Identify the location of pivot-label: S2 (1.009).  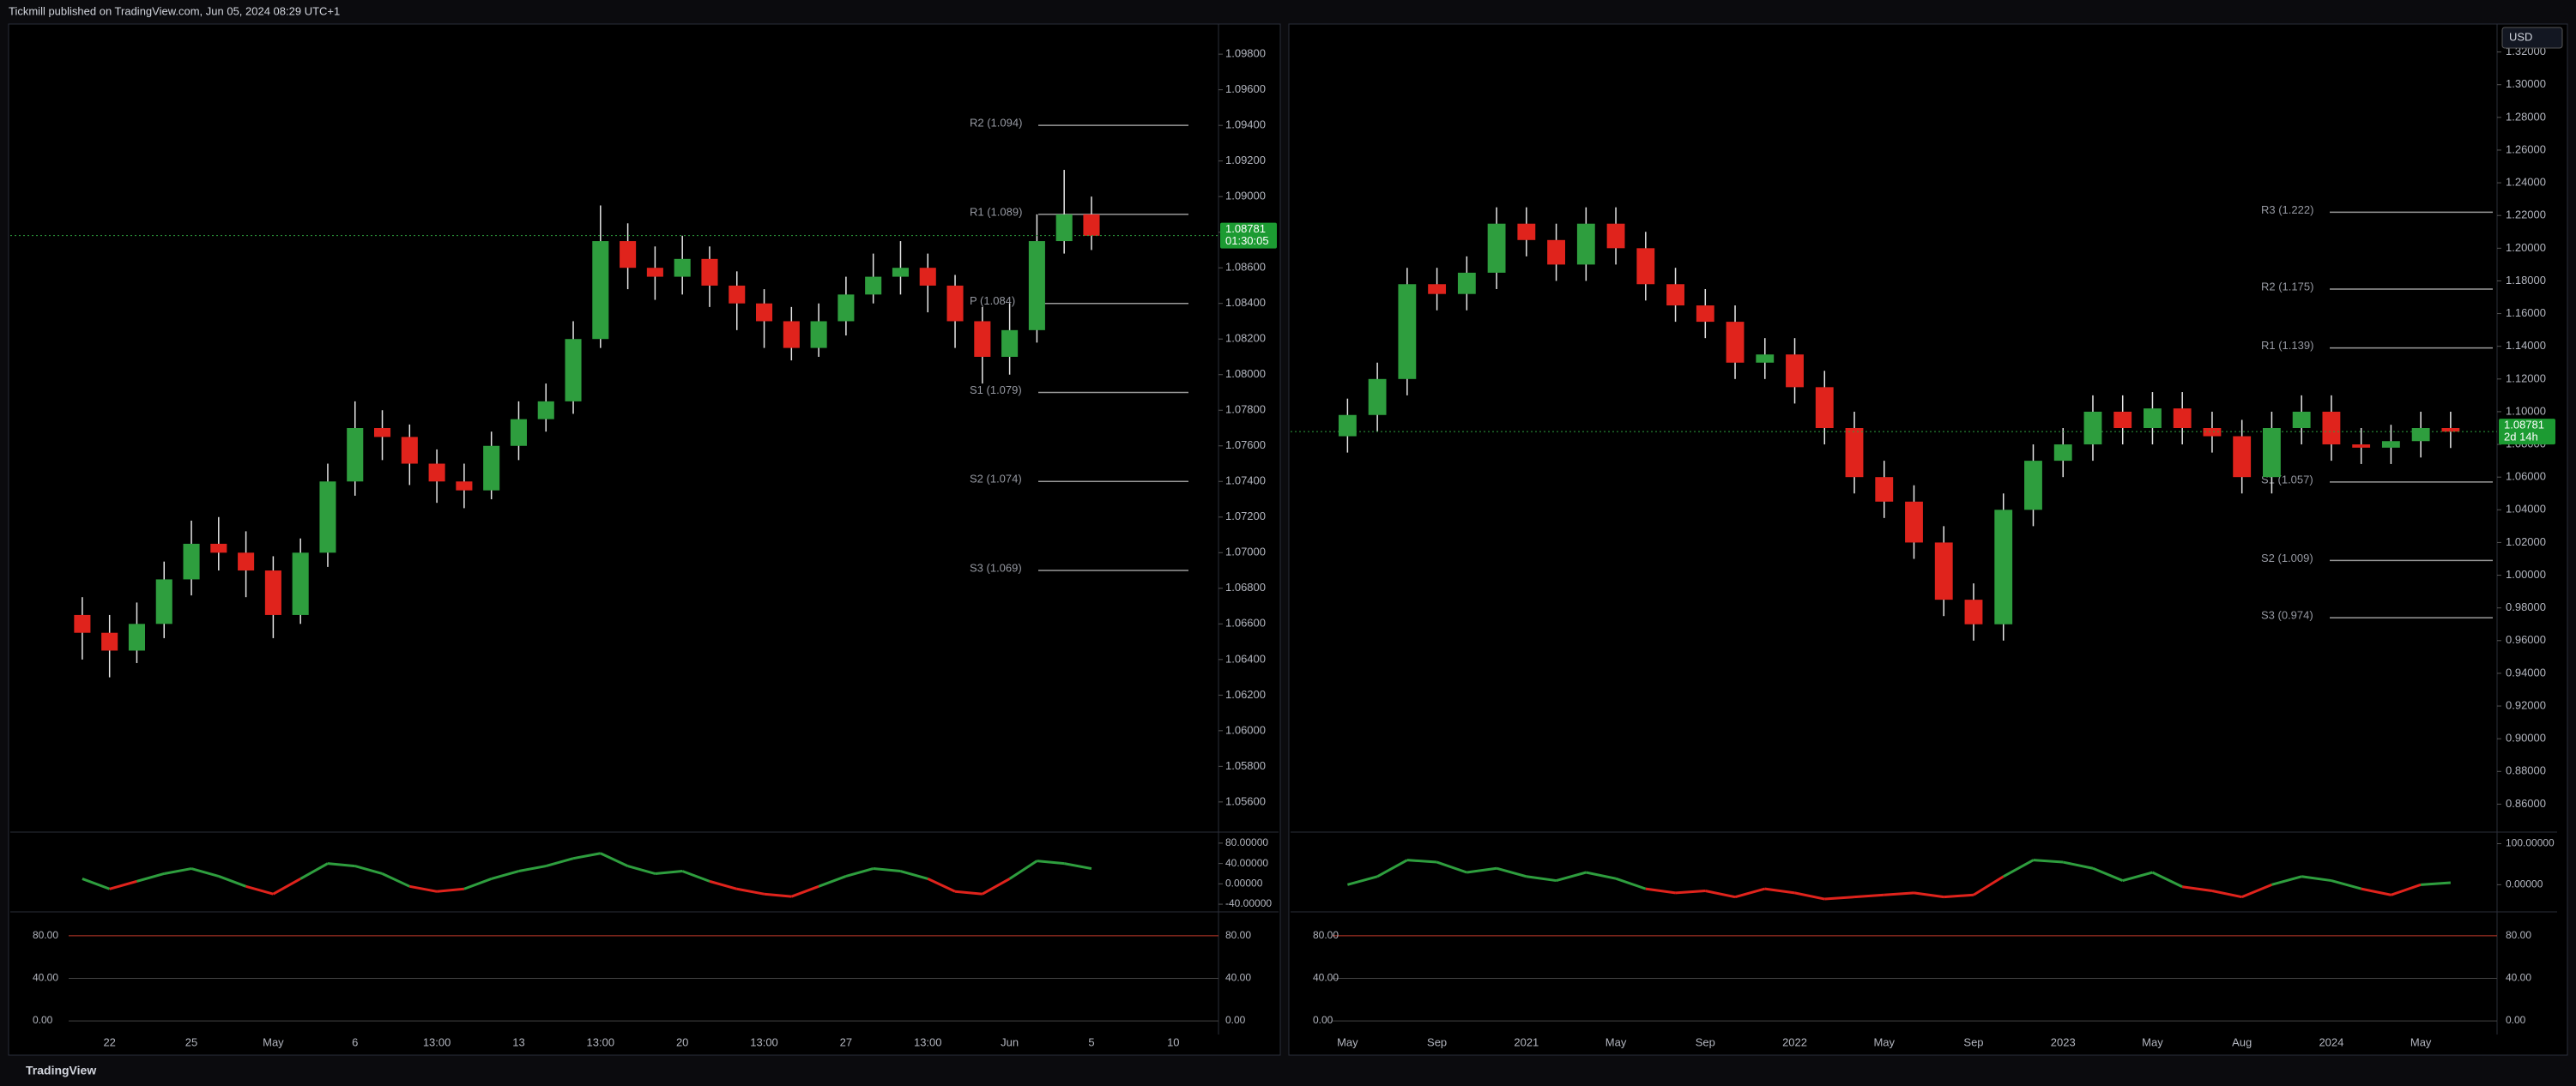
(2287, 558).